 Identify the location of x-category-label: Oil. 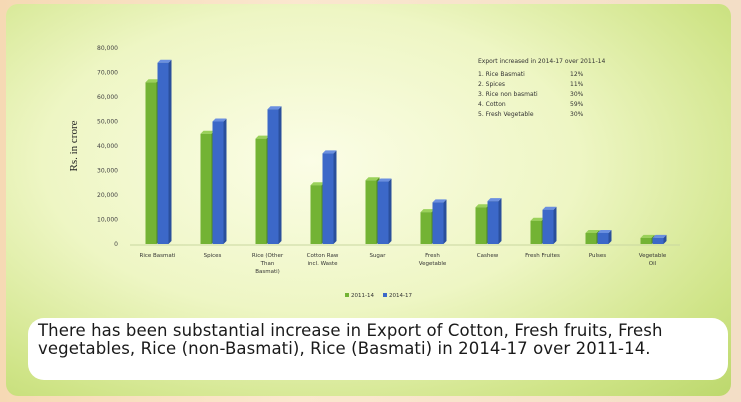
(653, 264).